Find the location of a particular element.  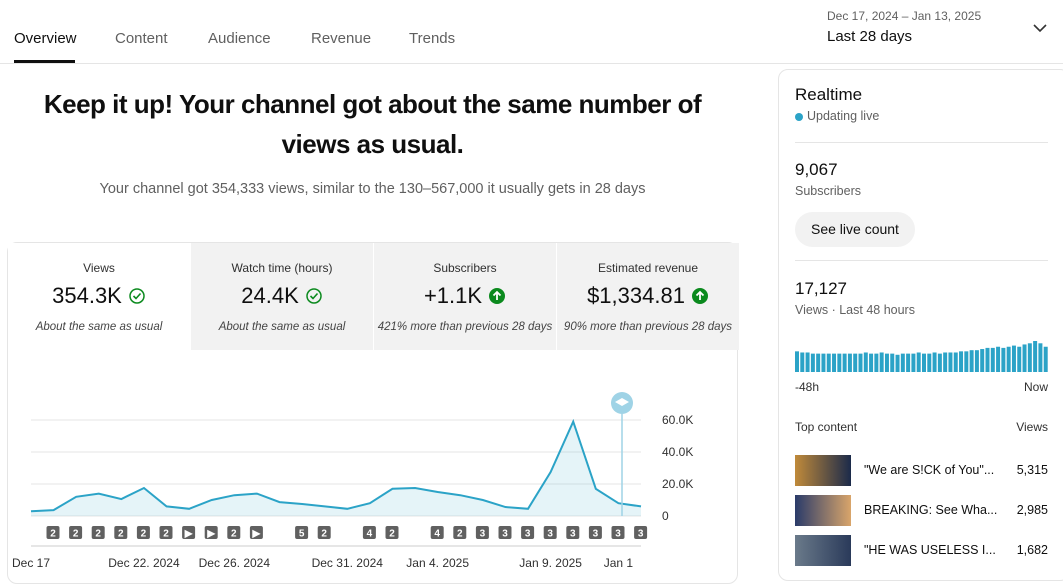

metric-value: +1.1K is located at coordinates (465, 296).